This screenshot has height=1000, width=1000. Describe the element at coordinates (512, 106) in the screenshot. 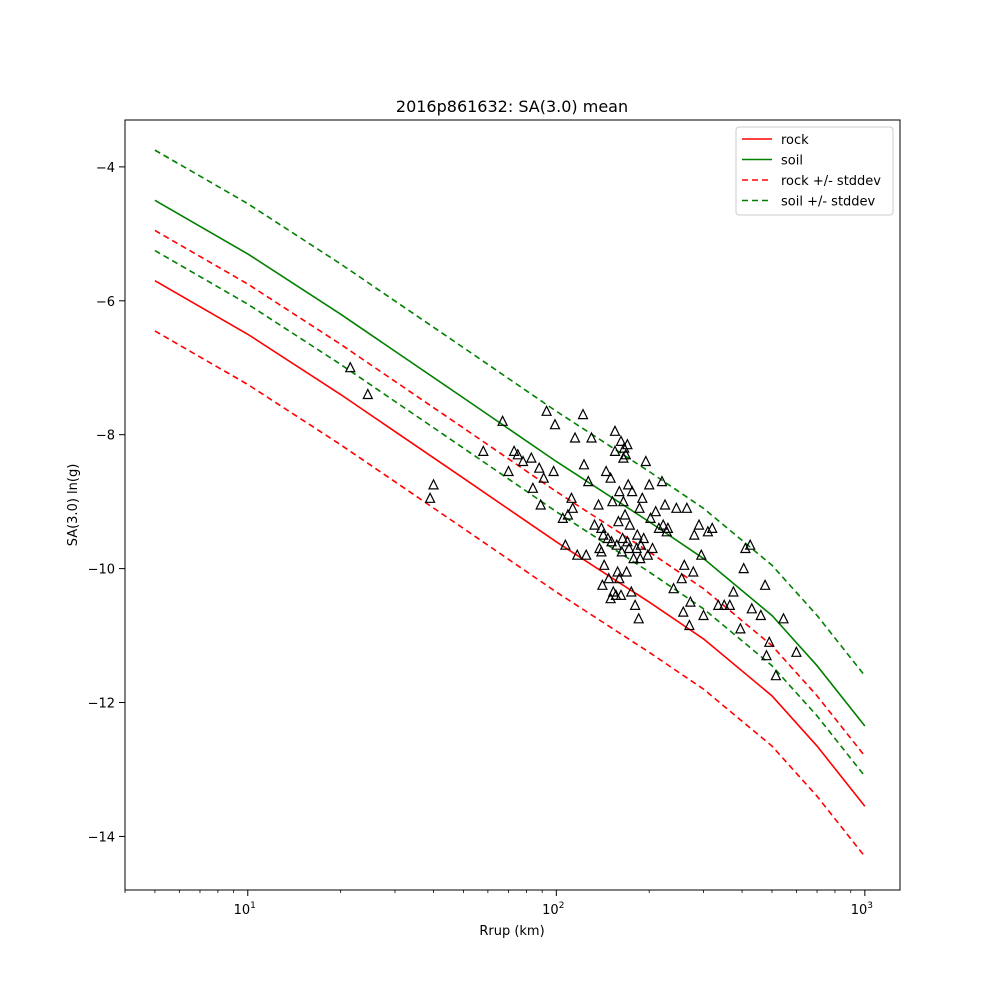

I see `chart-title: 2016p861632: SA(3.0) mean` at that location.